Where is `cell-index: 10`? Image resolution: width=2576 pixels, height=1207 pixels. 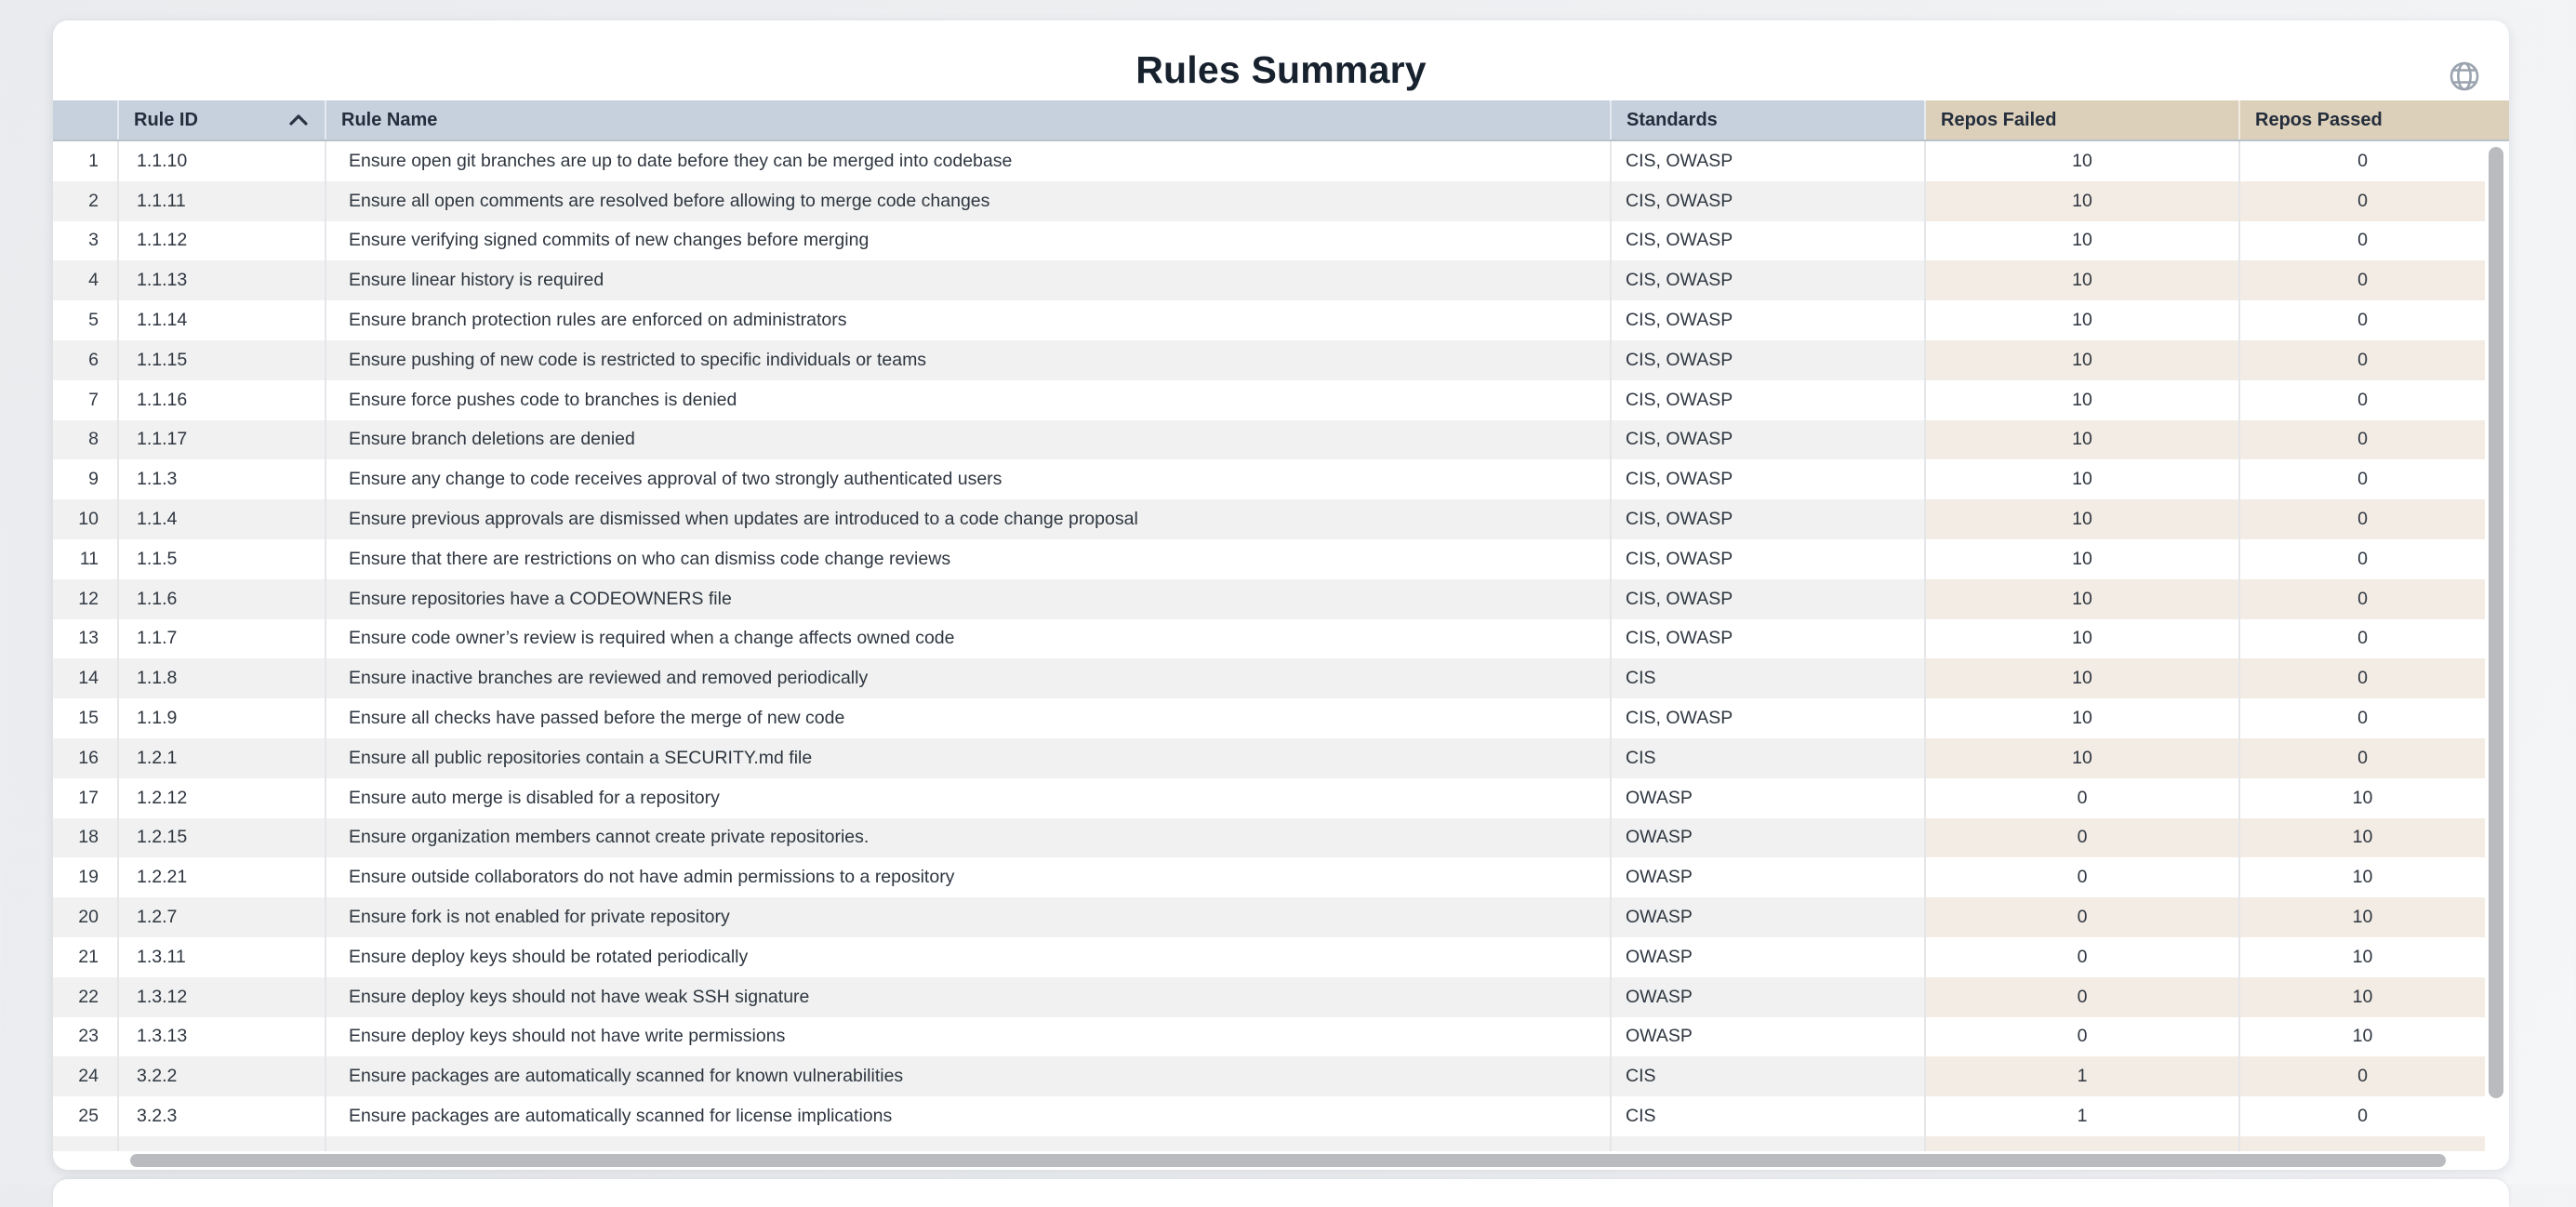 cell-index: 10 is located at coordinates (86, 519).